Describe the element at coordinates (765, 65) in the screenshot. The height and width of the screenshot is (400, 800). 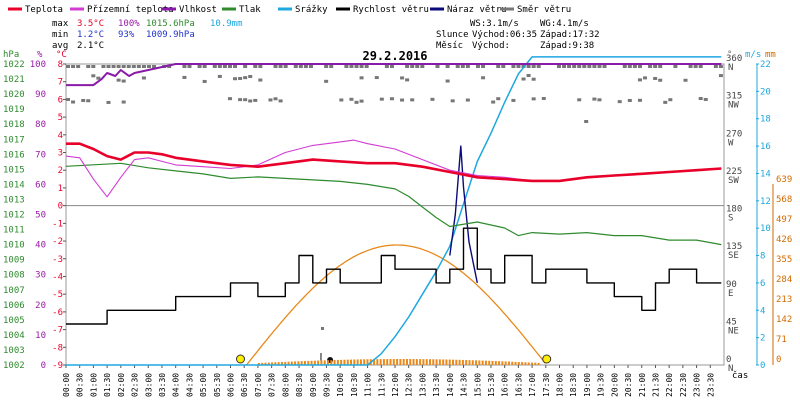
I see `wind-tick-label: 22` at that location.